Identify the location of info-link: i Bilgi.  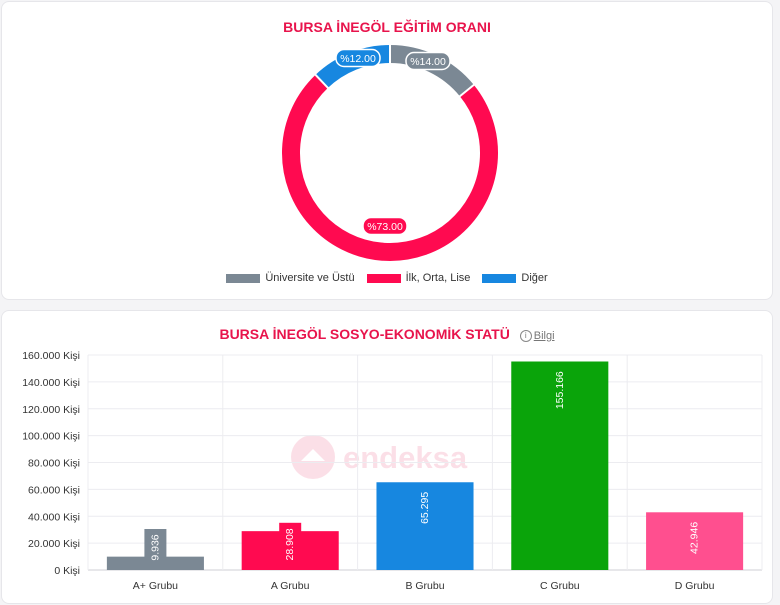
(537, 336).